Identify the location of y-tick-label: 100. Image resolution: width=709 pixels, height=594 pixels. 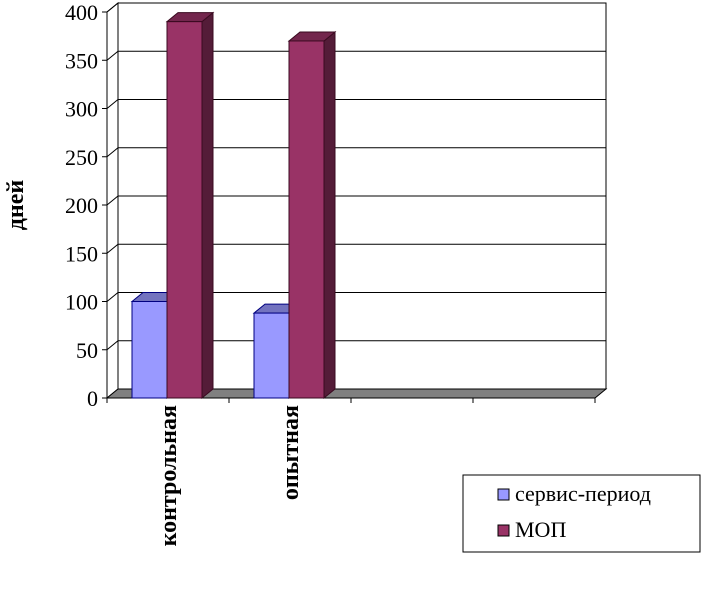
(81, 302).